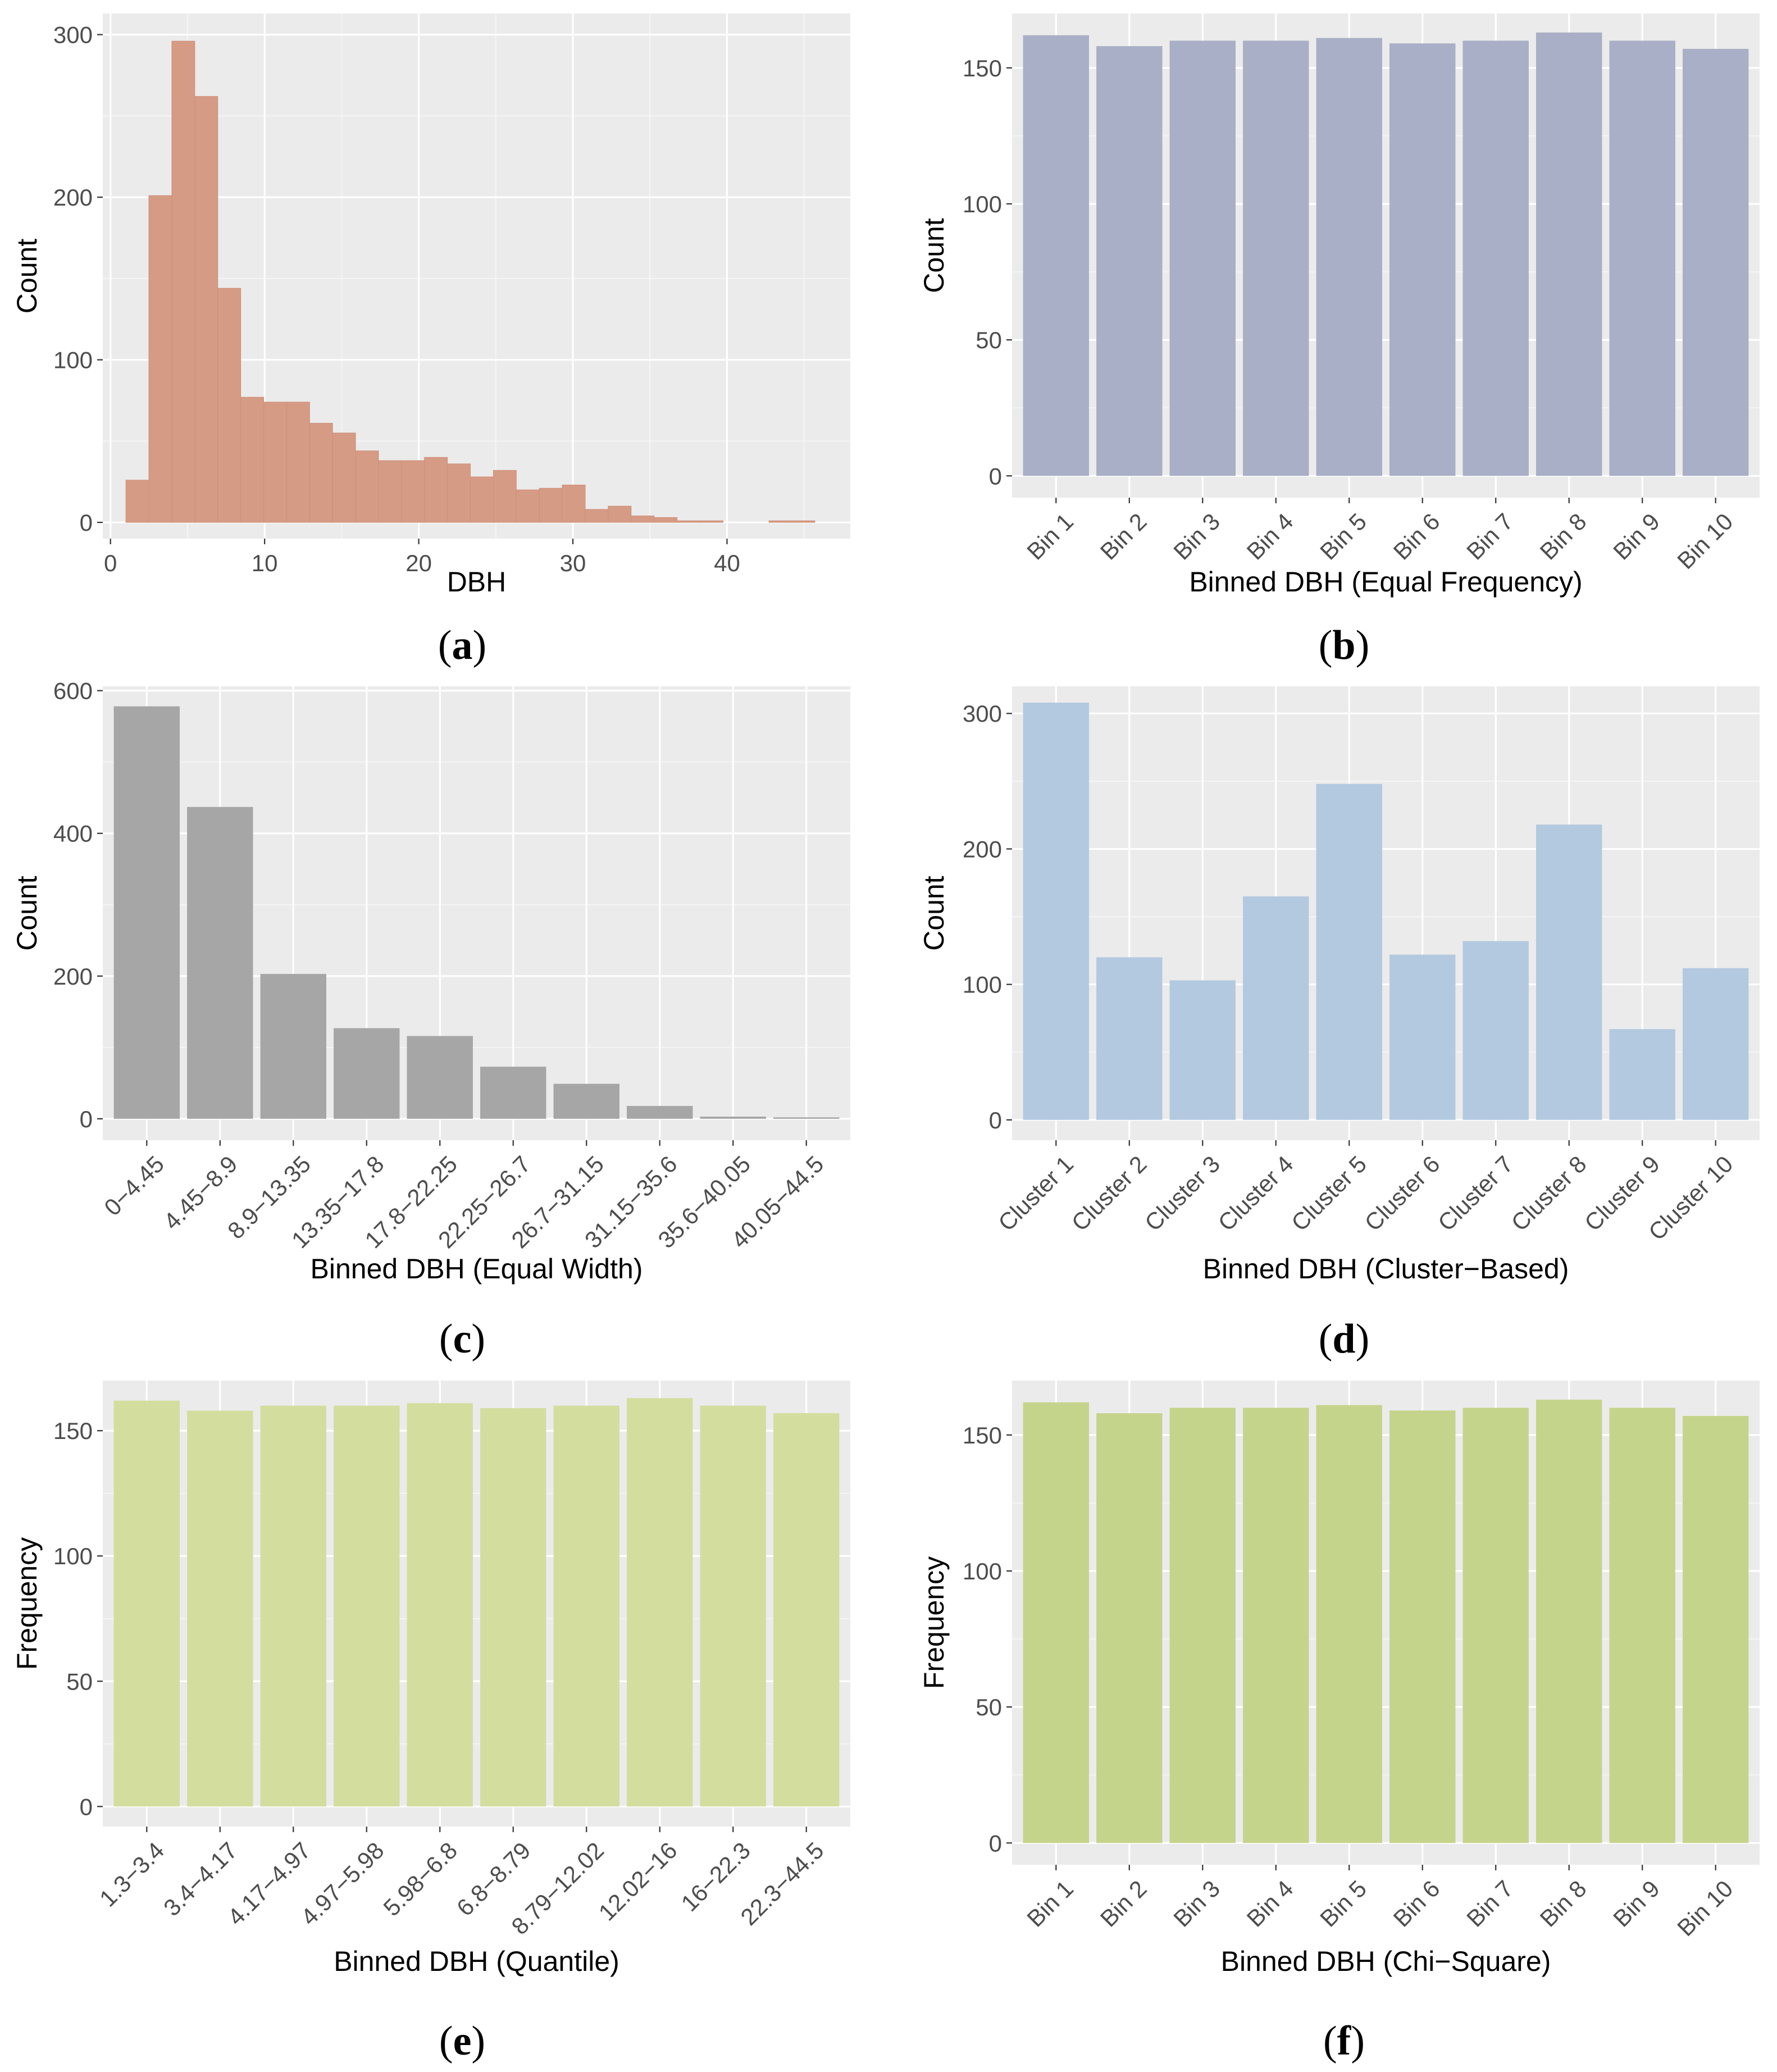 Image resolution: width=1777 pixels, height=2072 pixels. I want to click on panel-tag: (c), so click(462, 1339).